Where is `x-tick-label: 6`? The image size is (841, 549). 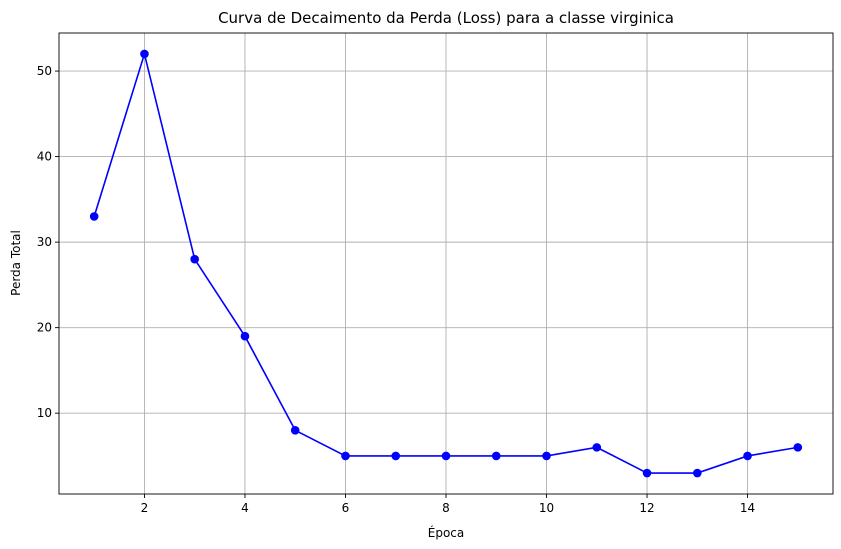
x-tick-label: 6 is located at coordinates (346, 508).